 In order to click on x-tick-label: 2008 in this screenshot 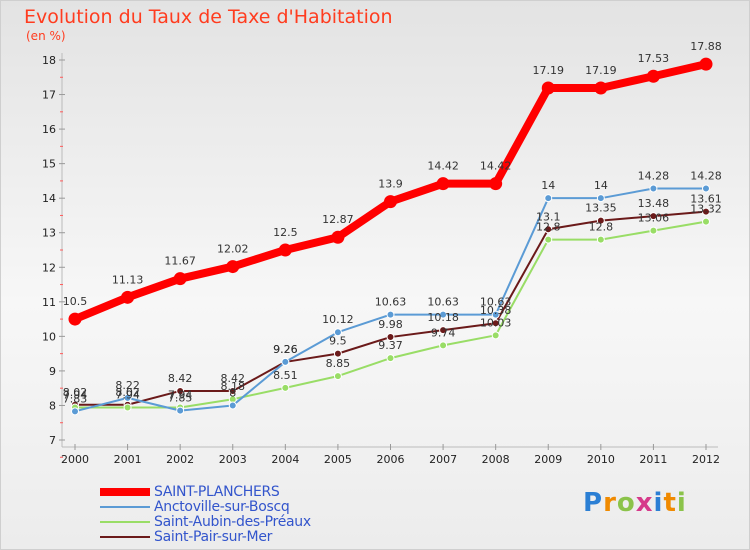, I will do `click(496, 459)`.